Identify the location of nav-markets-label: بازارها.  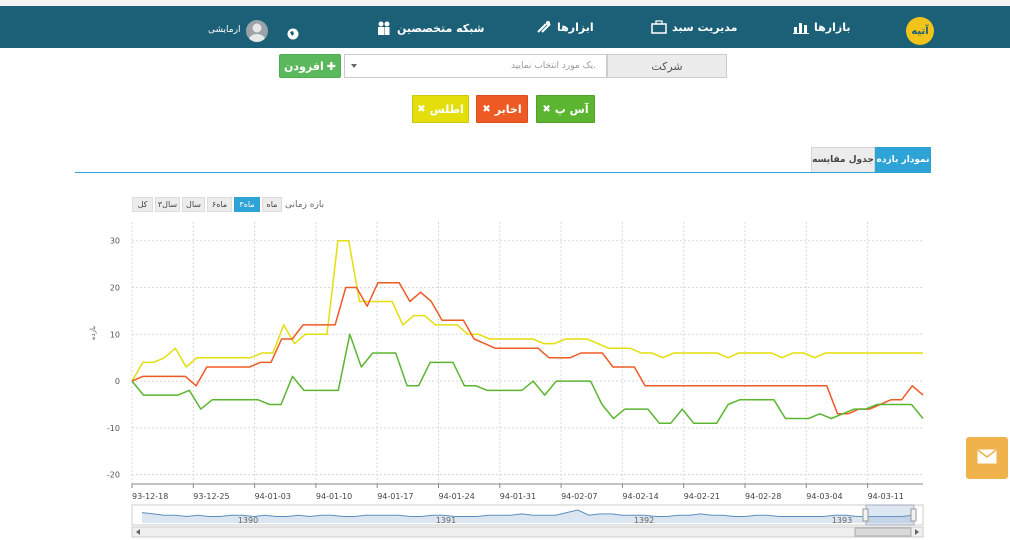
(832, 27).